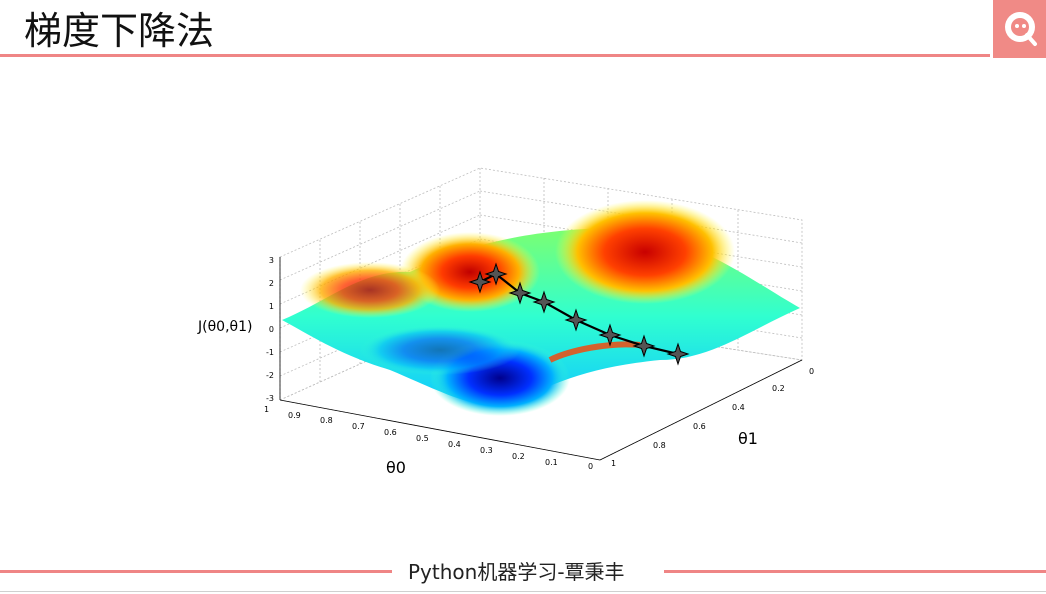 The image size is (1046, 594). Describe the element at coordinates (551, 462) in the screenshot. I see `x-tick: 0.1` at that location.